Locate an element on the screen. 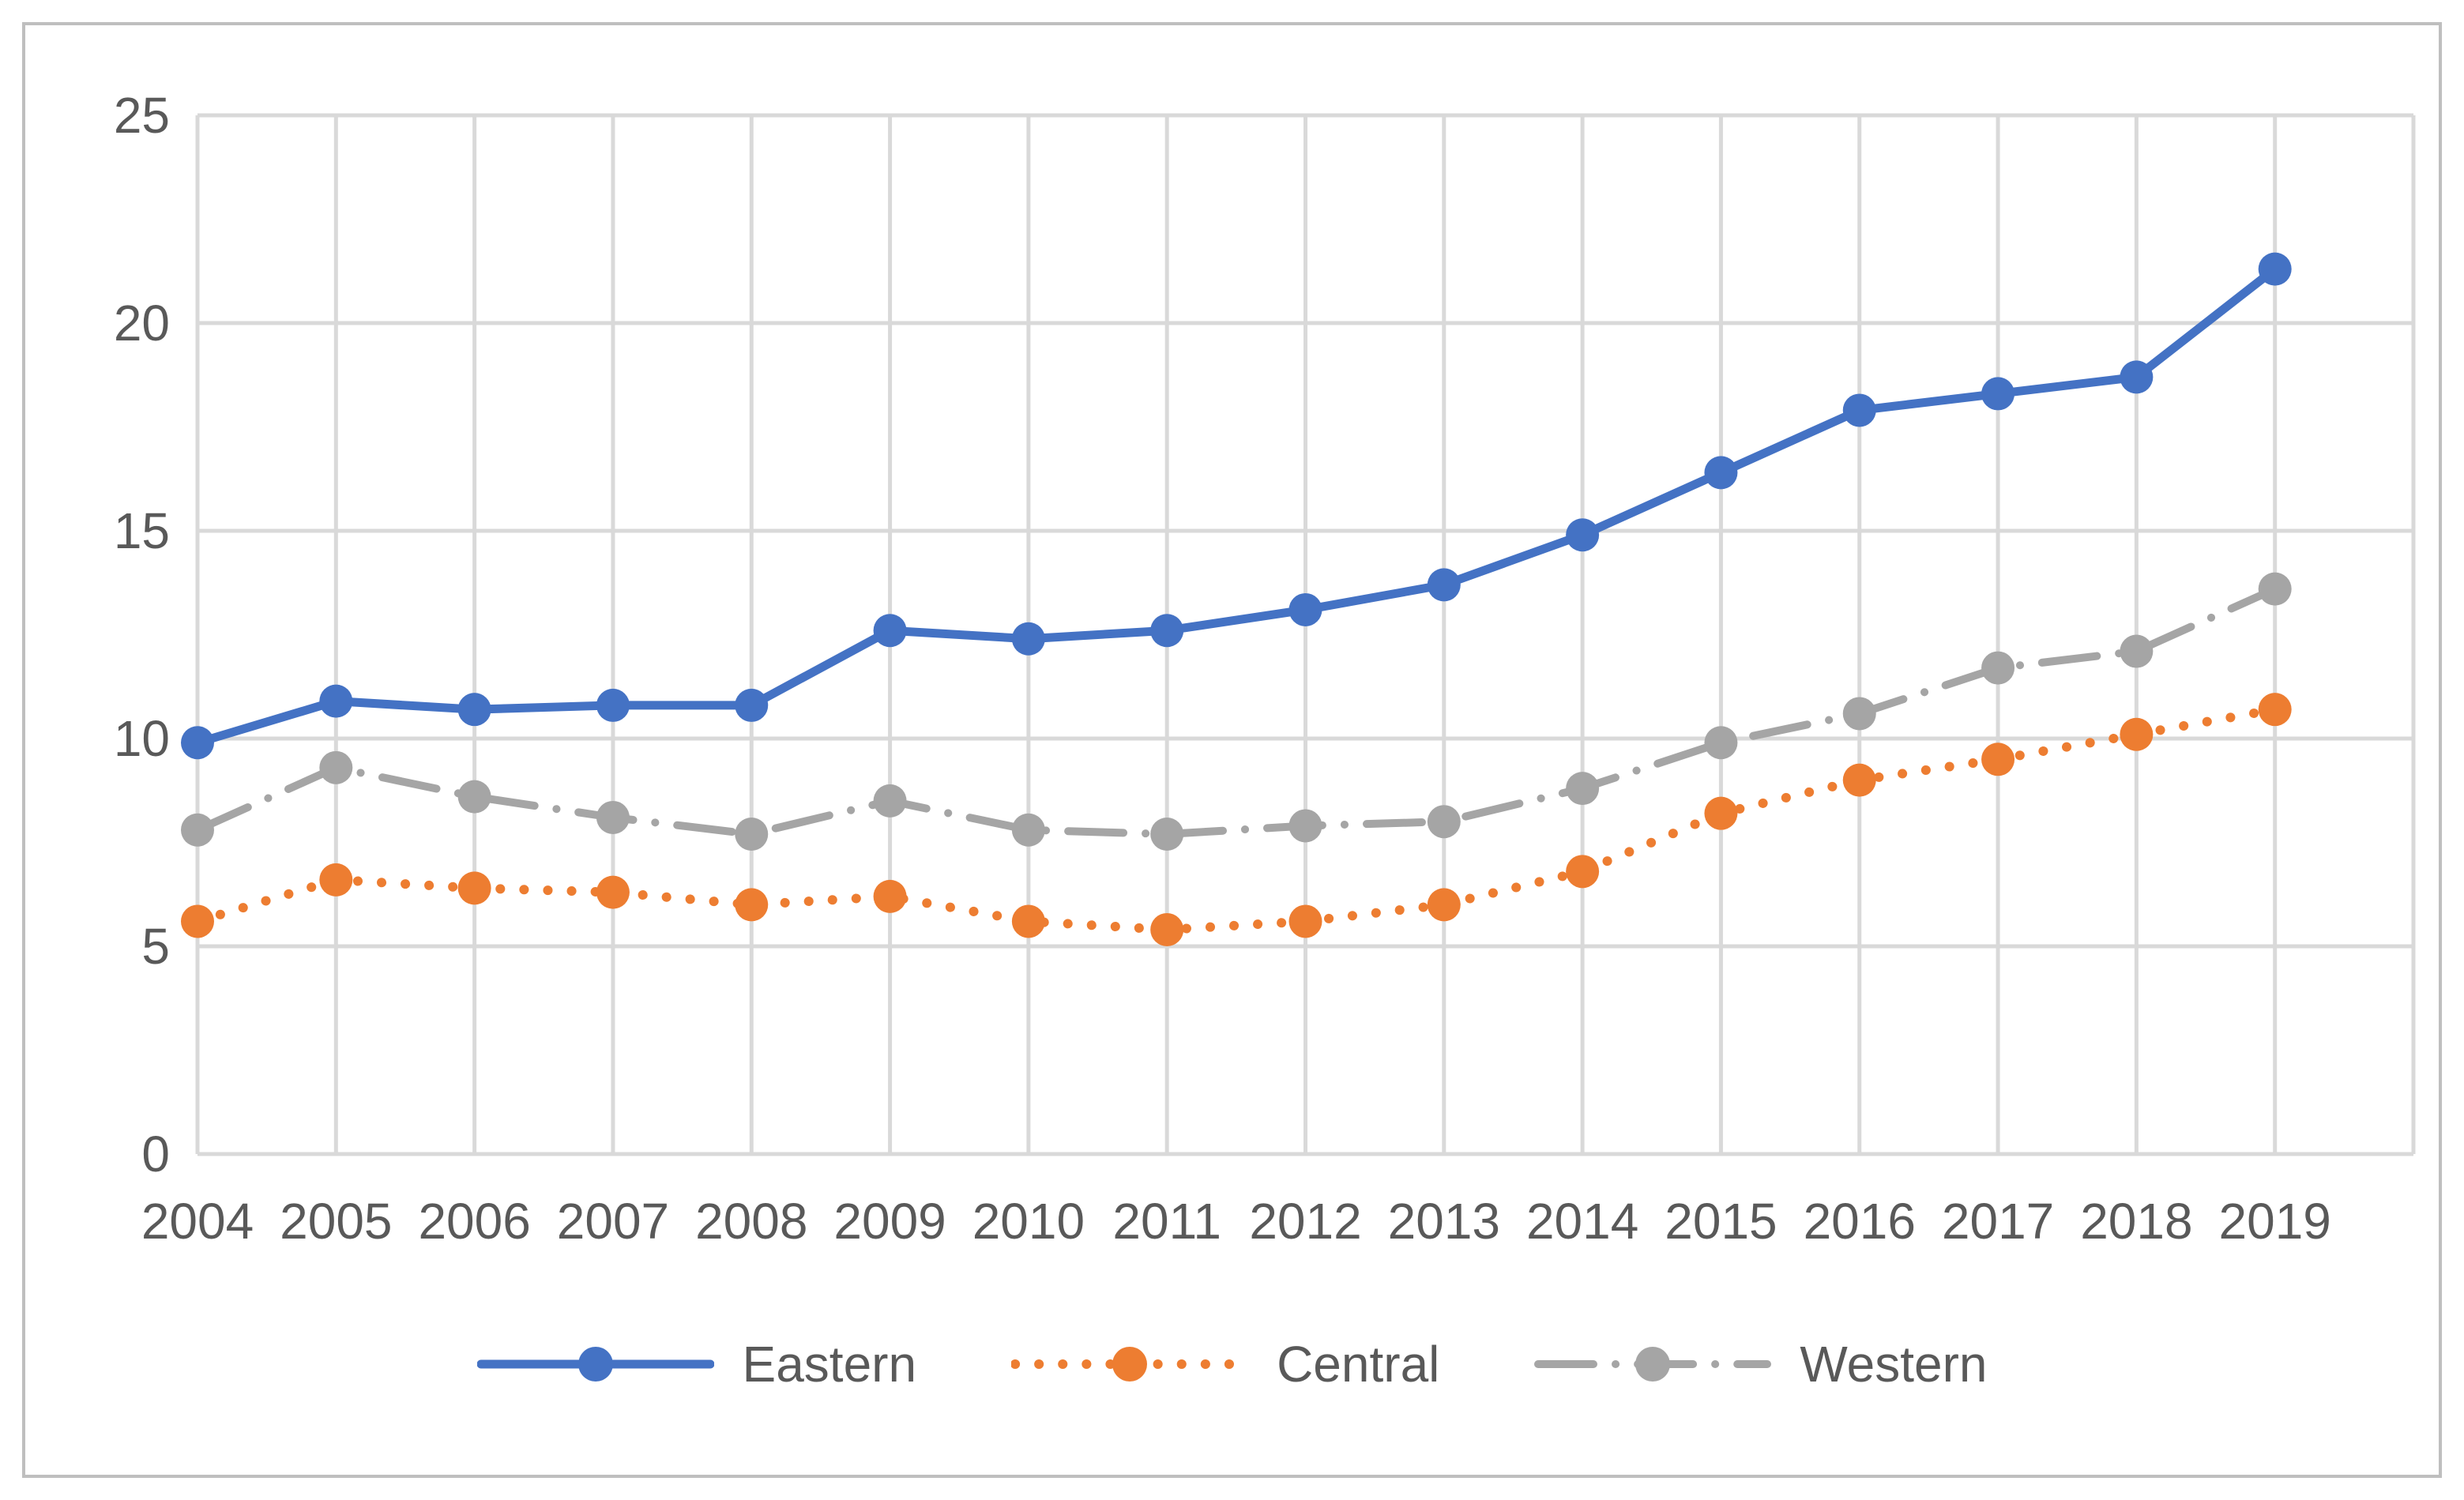 The height and width of the screenshot is (1500, 2464). x-tick-label: 2004 is located at coordinates (197, 1221).